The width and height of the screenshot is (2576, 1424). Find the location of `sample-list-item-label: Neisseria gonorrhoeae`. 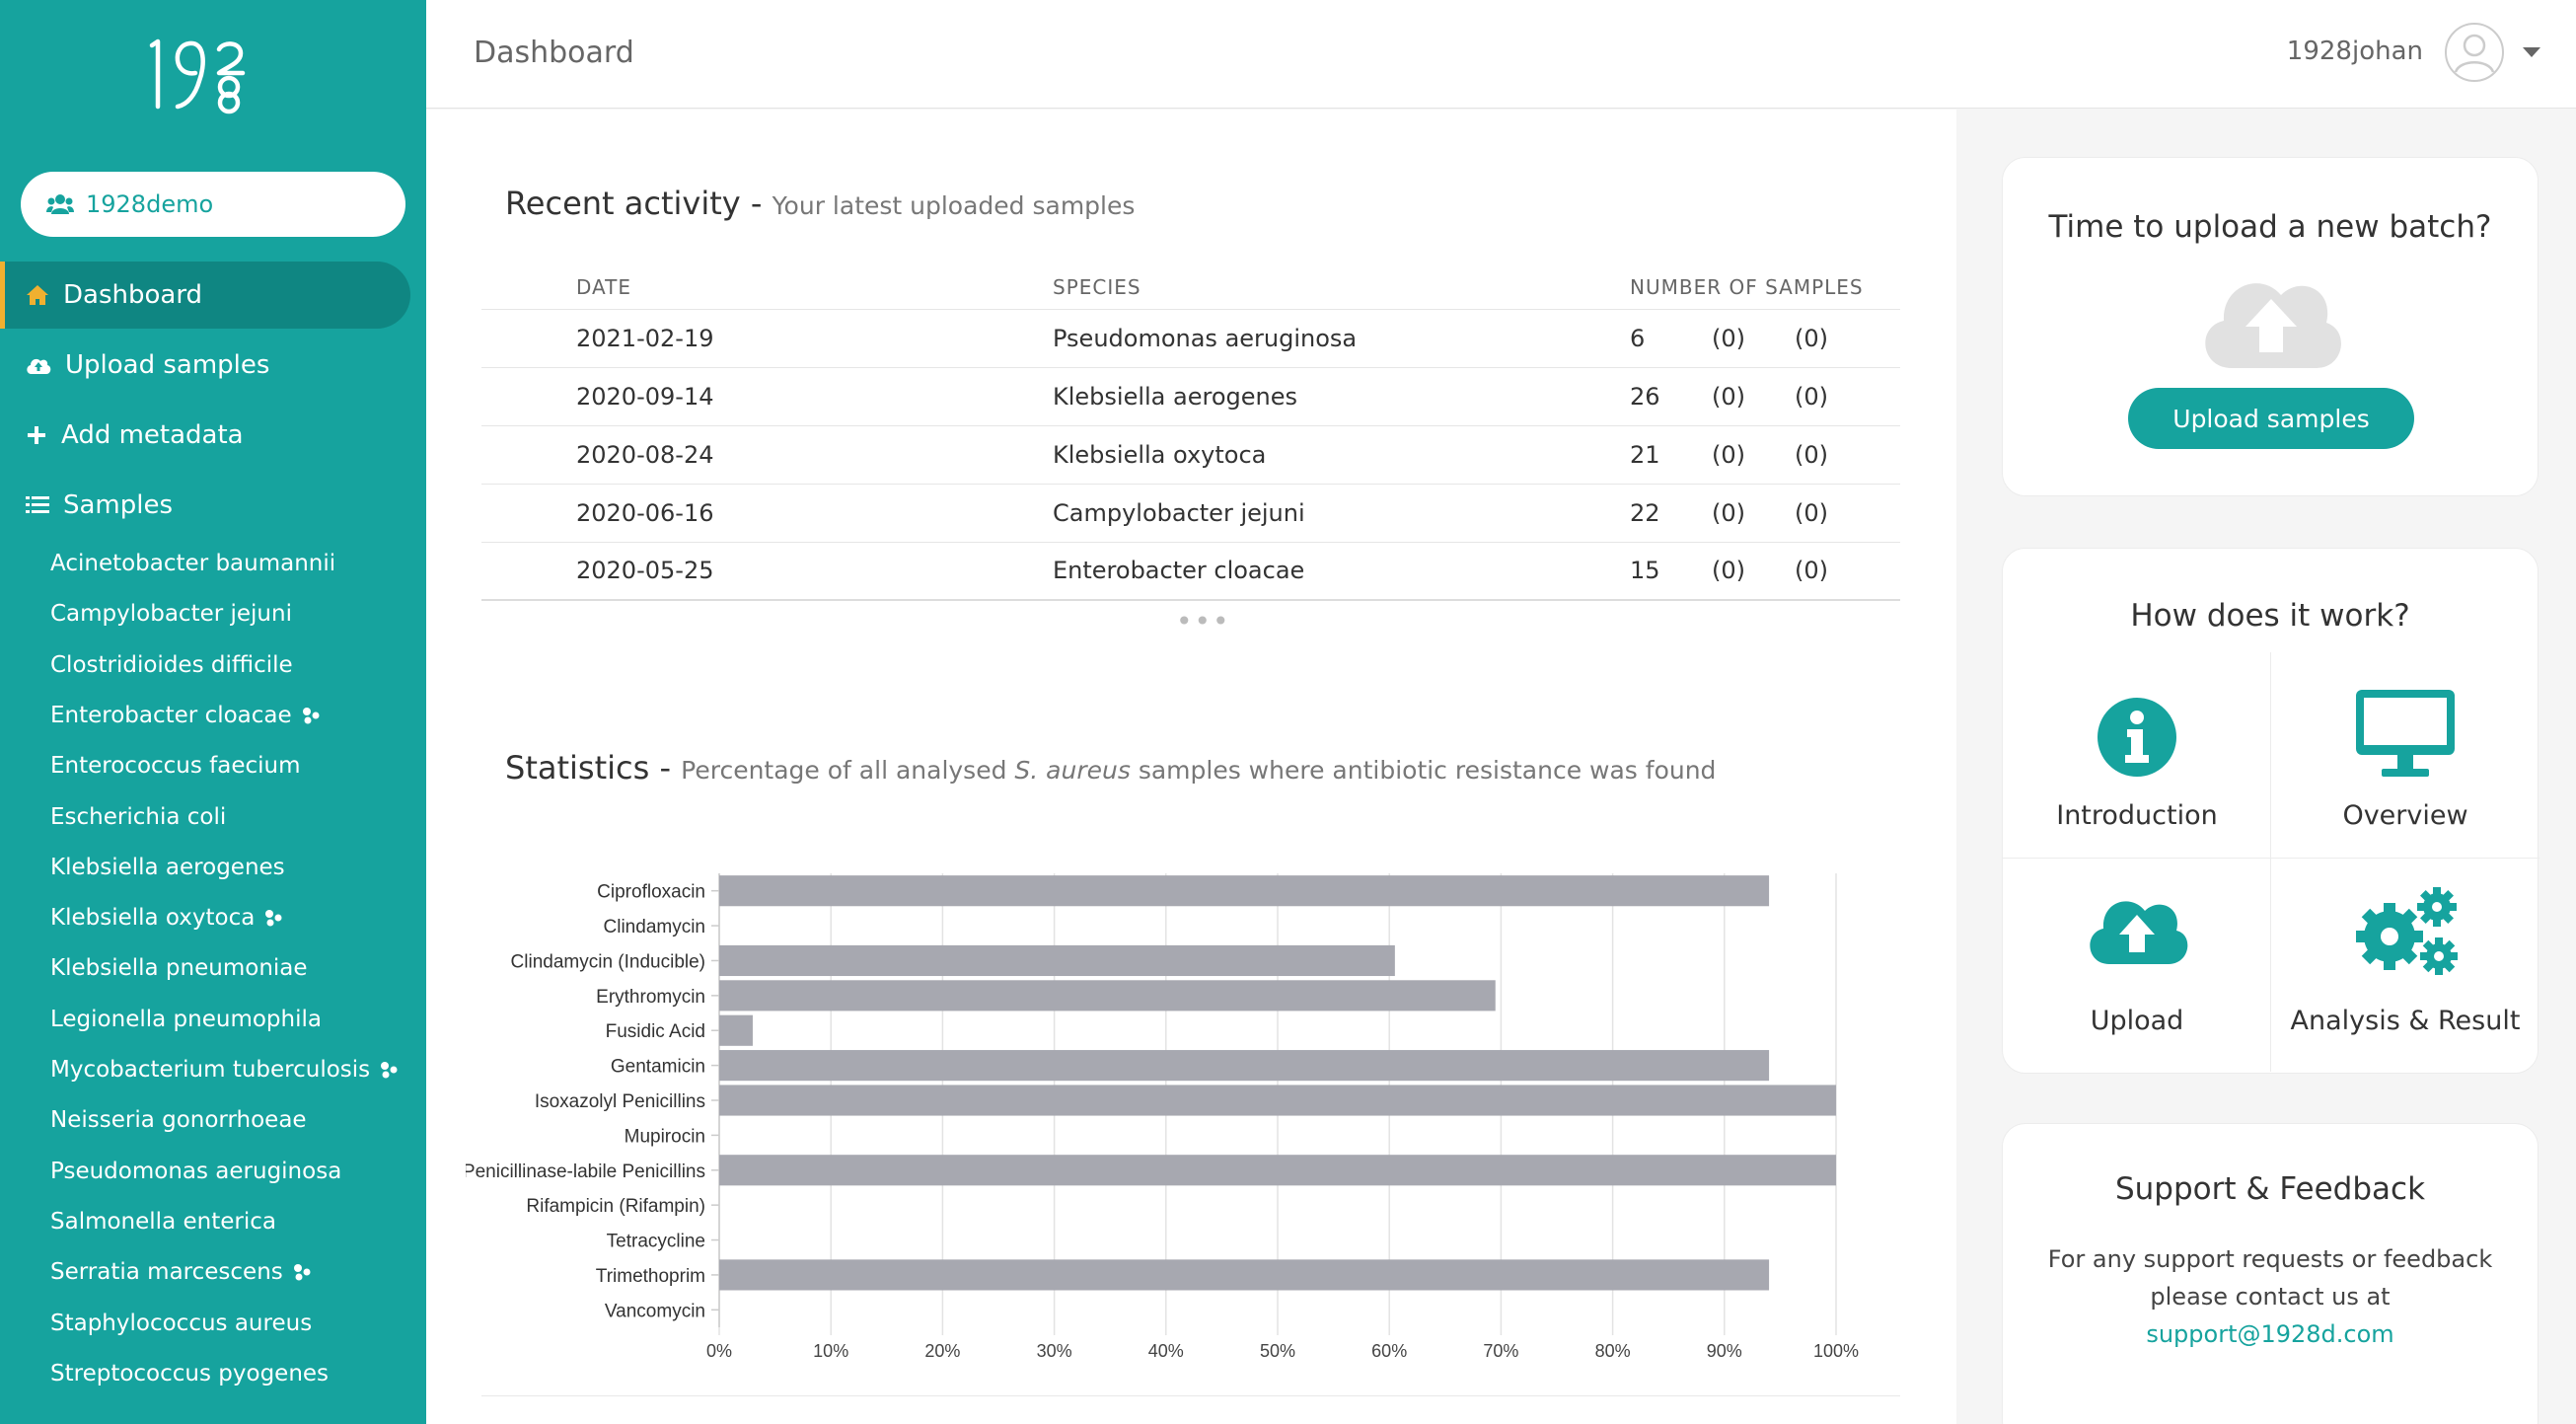

sample-list-item-label: Neisseria gonorrhoeae is located at coordinates (178, 1120).